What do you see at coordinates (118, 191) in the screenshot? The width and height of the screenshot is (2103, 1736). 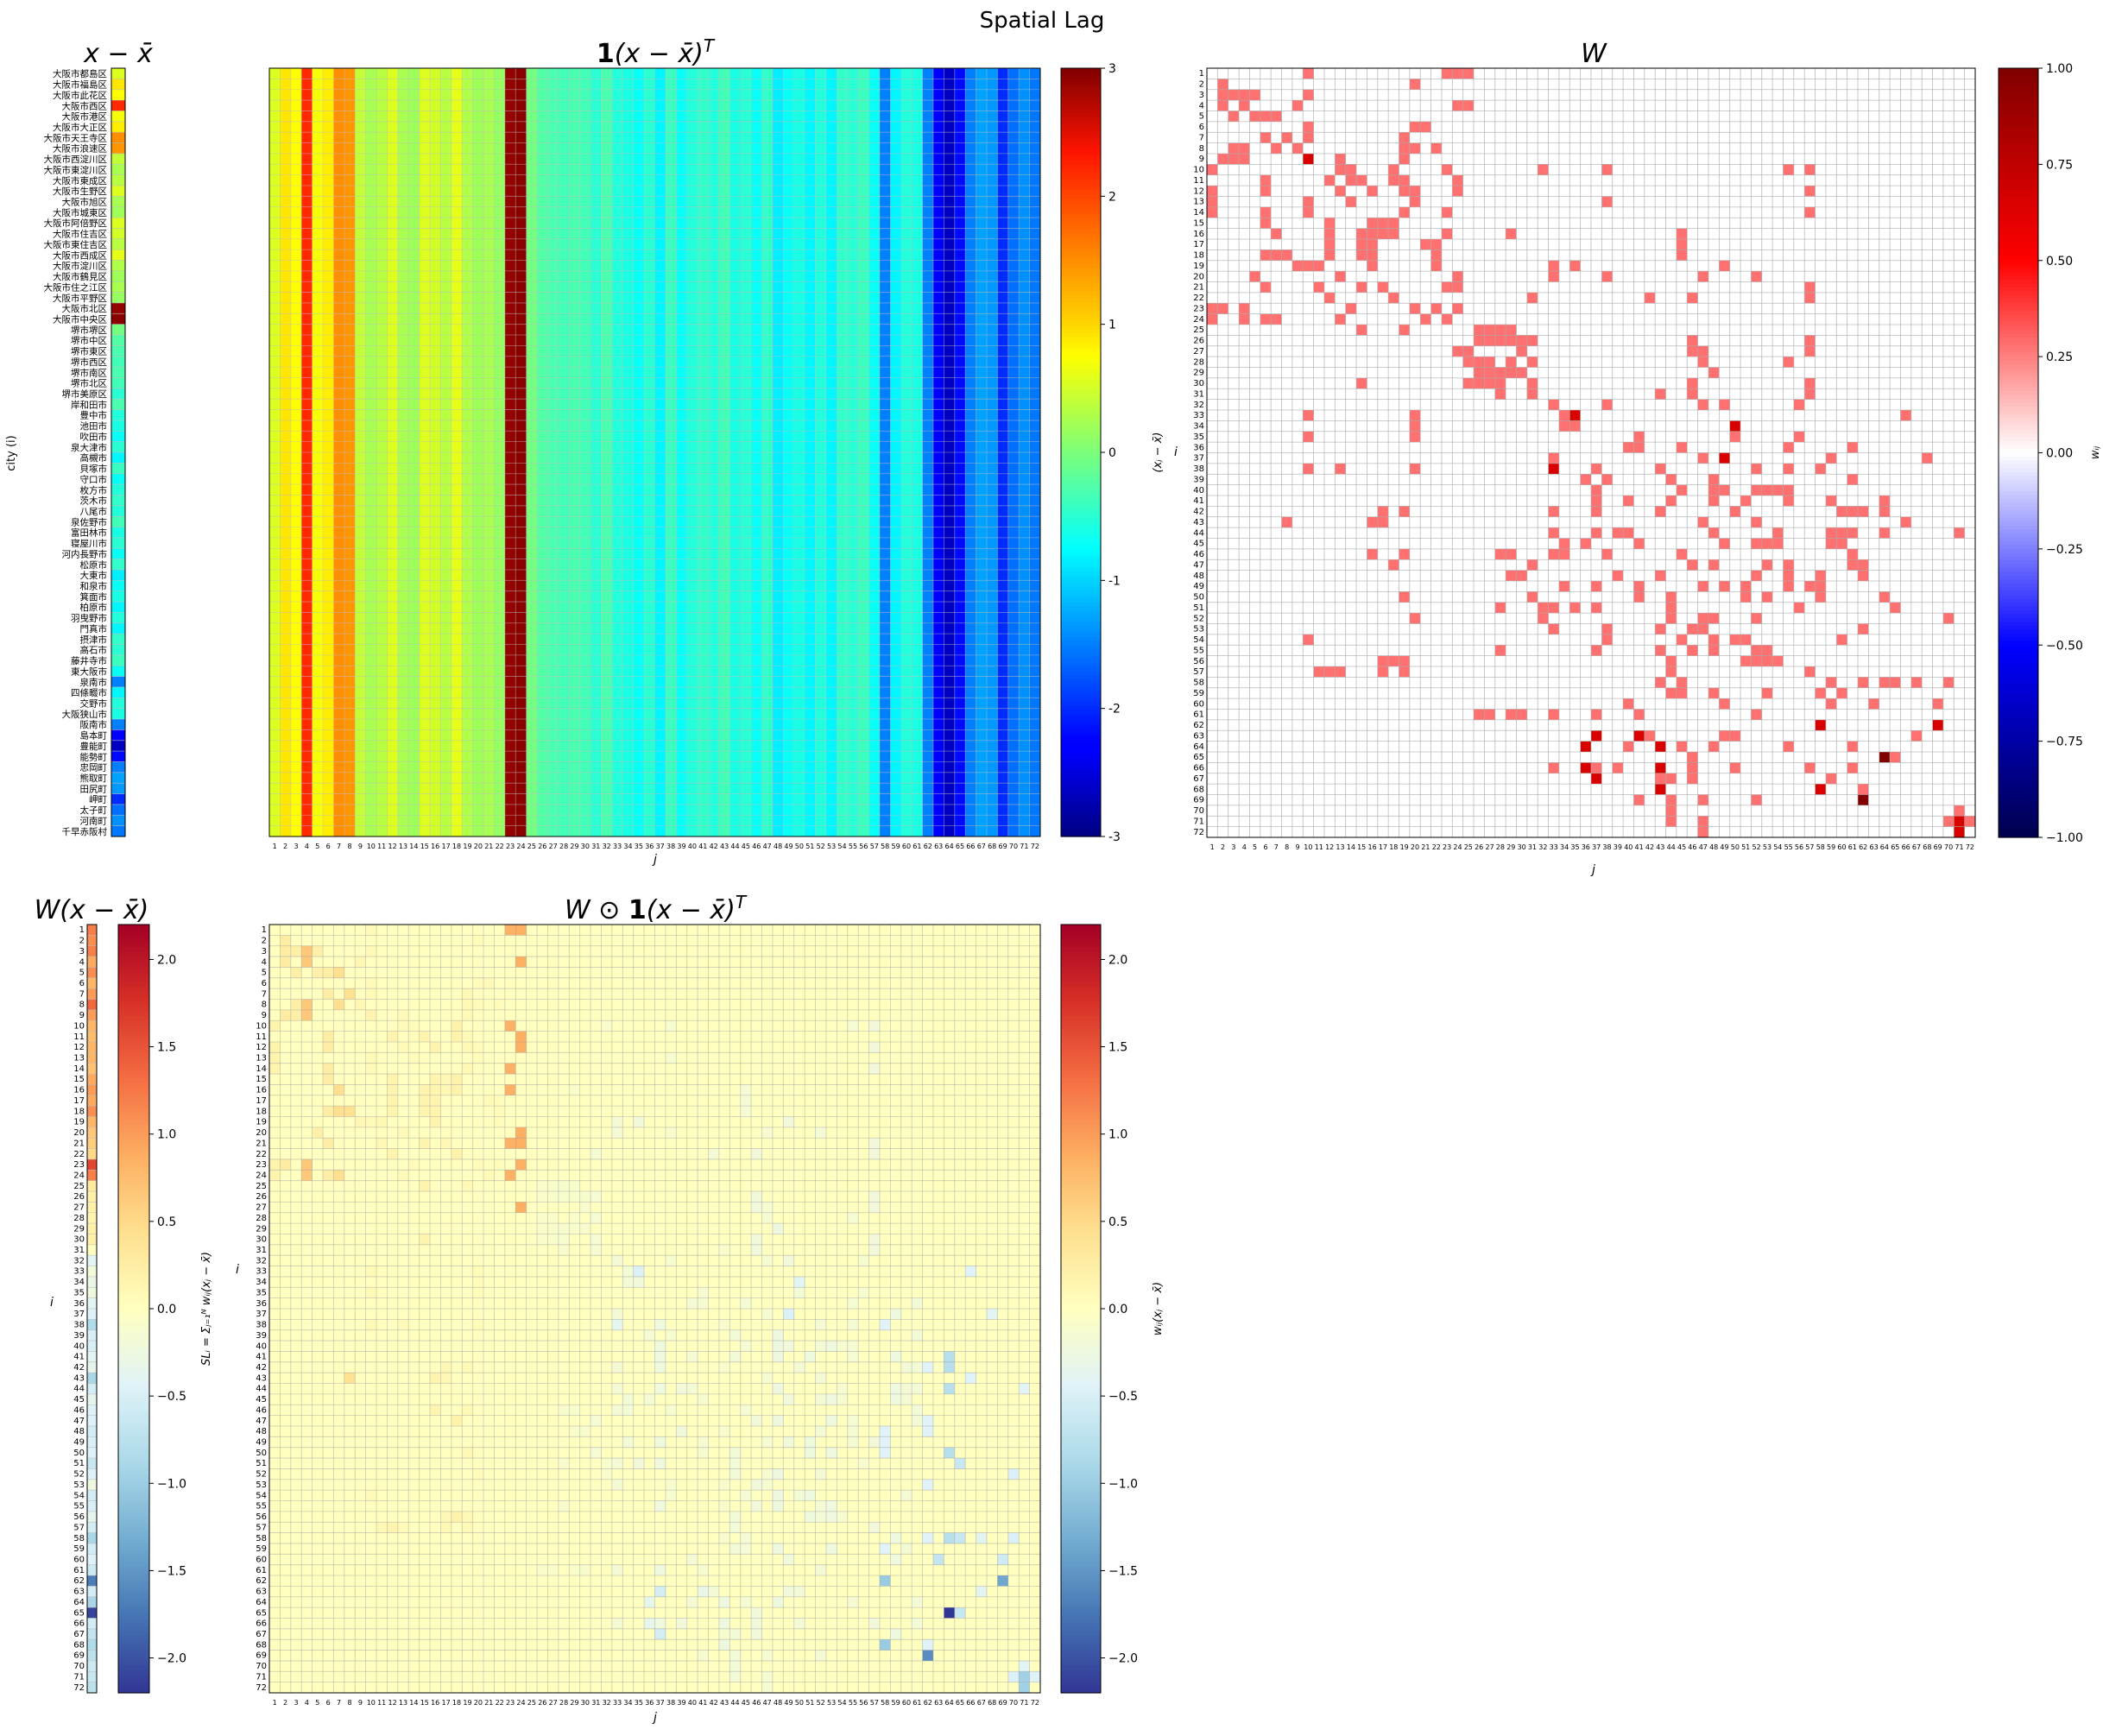 I see `deviation-column-cell` at bounding box center [118, 191].